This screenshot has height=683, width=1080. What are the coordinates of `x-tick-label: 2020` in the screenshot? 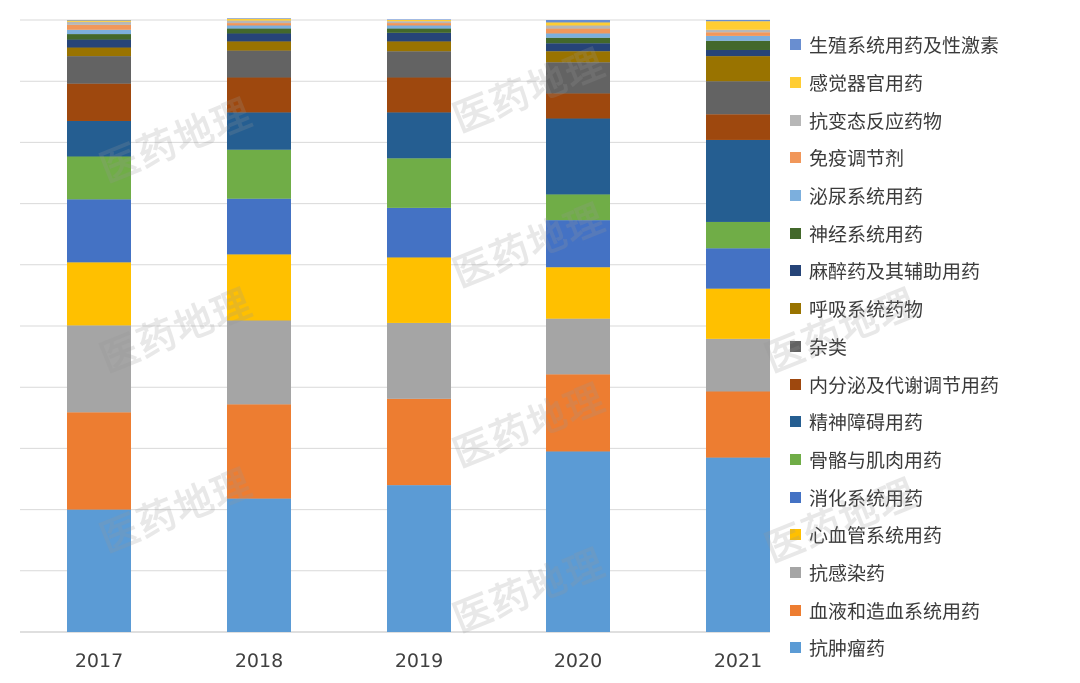 It's located at (578, 661).